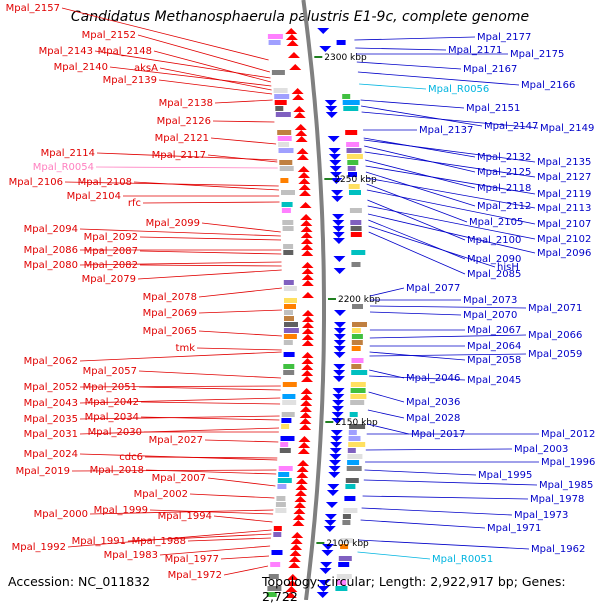 This screenshot has height=604, width=600. Describe the element at coordinates (541, 515) in the screenshot. I see `right-gene-label: Mpal_1973` at that location.